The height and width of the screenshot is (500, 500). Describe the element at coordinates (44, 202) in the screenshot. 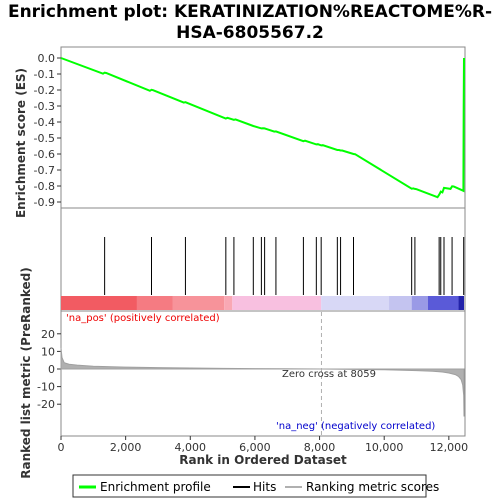

I see `es-y-tick-label: -0.9` at that location.